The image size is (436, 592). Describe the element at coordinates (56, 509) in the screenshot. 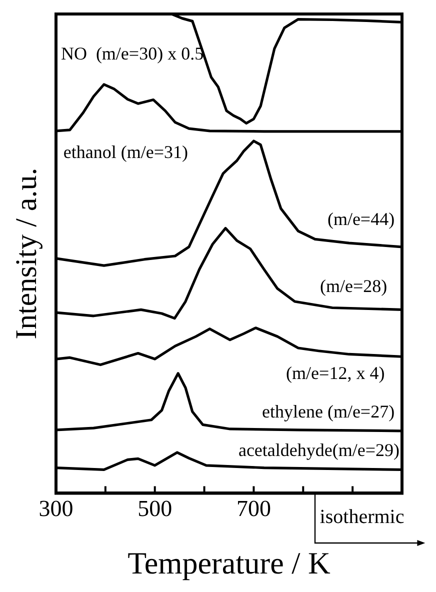

I see `x-tick-label: 300` at that location.